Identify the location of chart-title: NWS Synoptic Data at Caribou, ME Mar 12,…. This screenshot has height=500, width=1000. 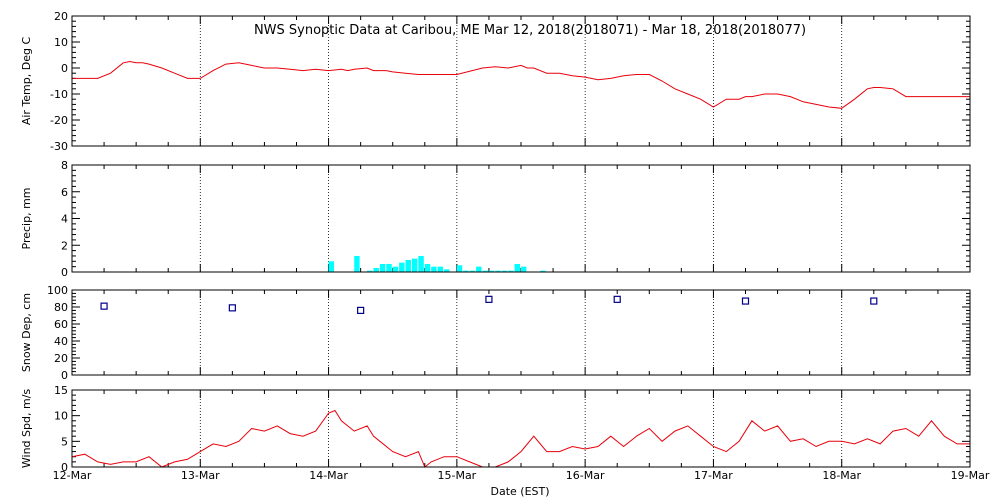
(530, 30).